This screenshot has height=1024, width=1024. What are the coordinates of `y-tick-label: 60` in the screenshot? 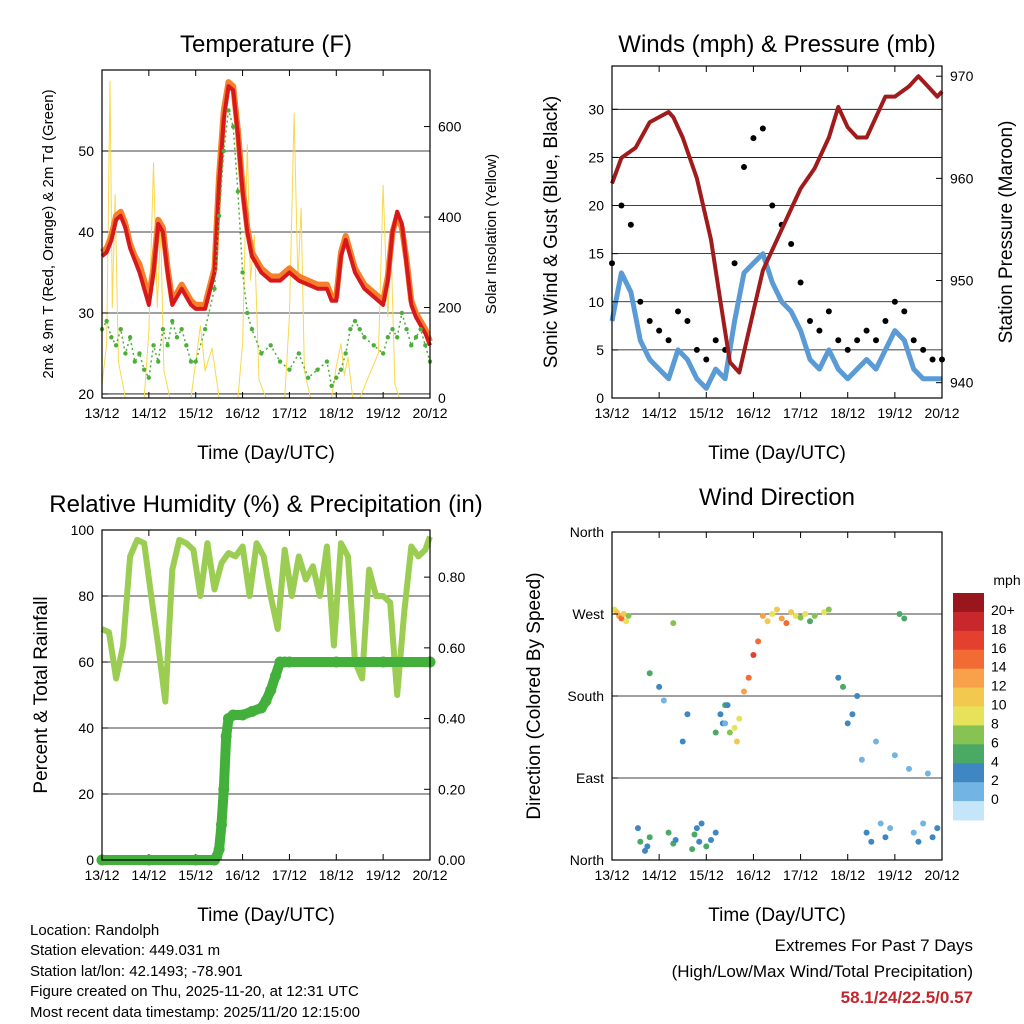 It's located at (86, 662).